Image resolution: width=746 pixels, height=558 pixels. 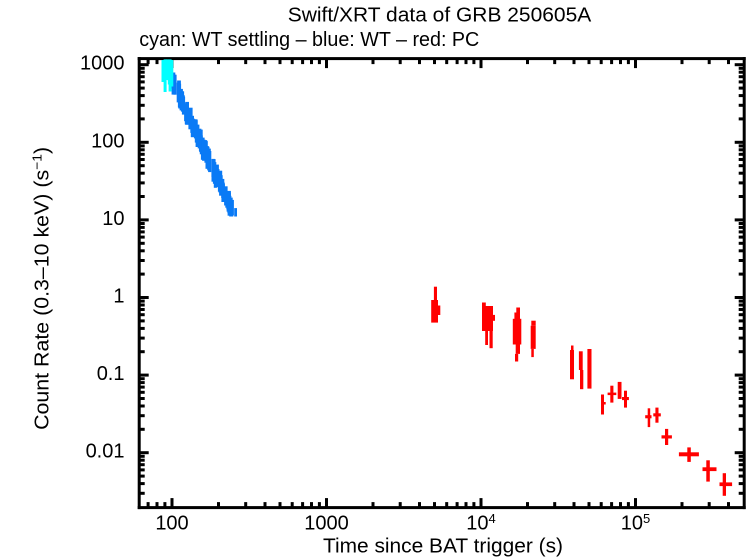 What do you see at coordinates (42, 288) in the screenshot?
I see `svg-text: Count Rate (0.3–10 keV) (s−1)` at bounding box center [42, 288].